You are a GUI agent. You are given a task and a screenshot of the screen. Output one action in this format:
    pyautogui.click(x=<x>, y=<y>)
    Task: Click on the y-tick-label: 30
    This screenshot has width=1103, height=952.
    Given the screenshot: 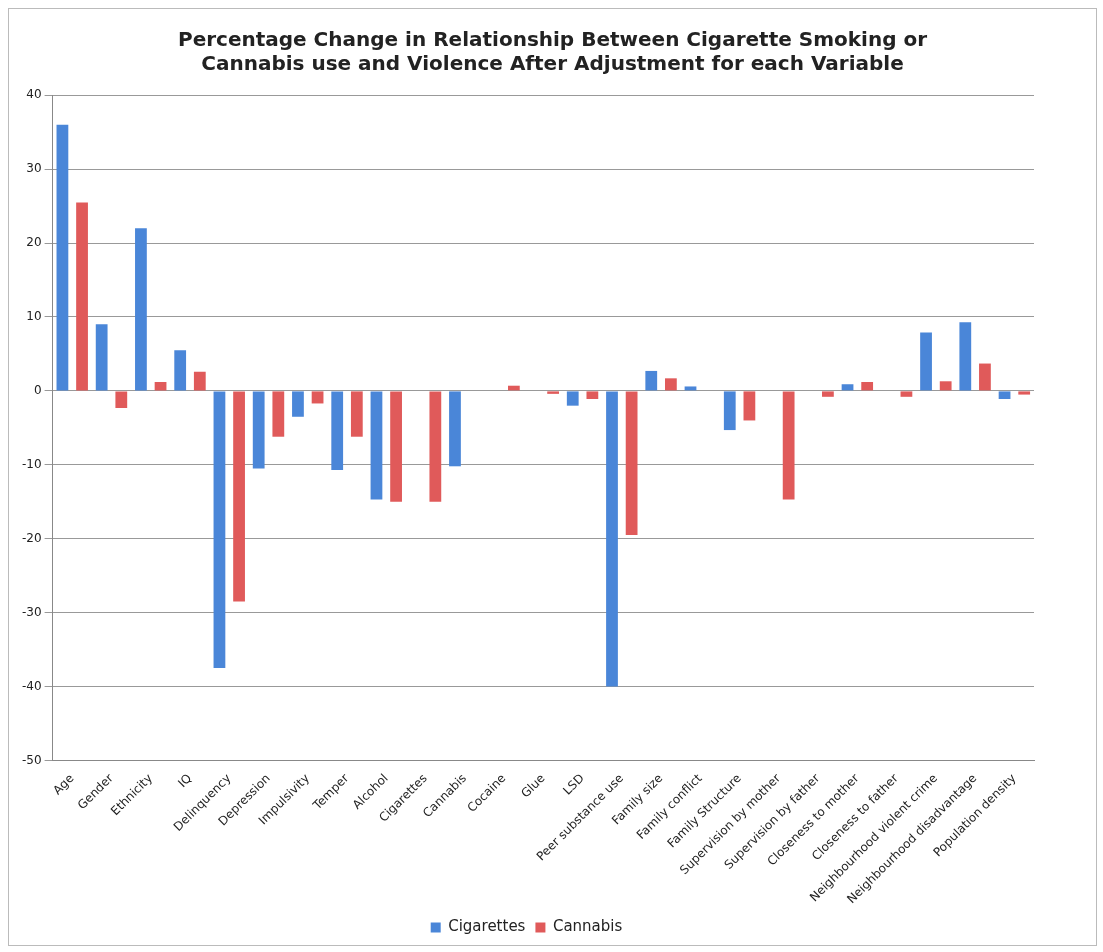 What is the action you would take?
    pyautogui.click(x=34, y=168)
    